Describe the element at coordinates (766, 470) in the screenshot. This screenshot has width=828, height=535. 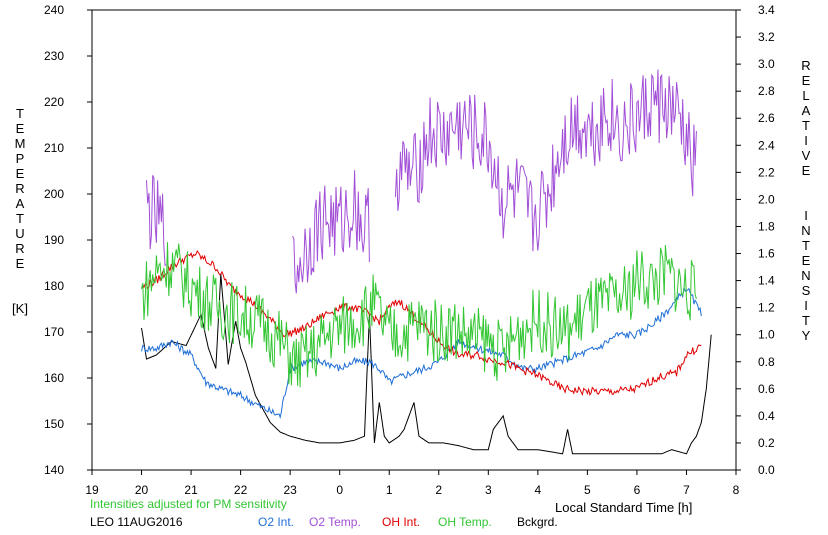
I see `right-tick-label: 0.0` at that location.